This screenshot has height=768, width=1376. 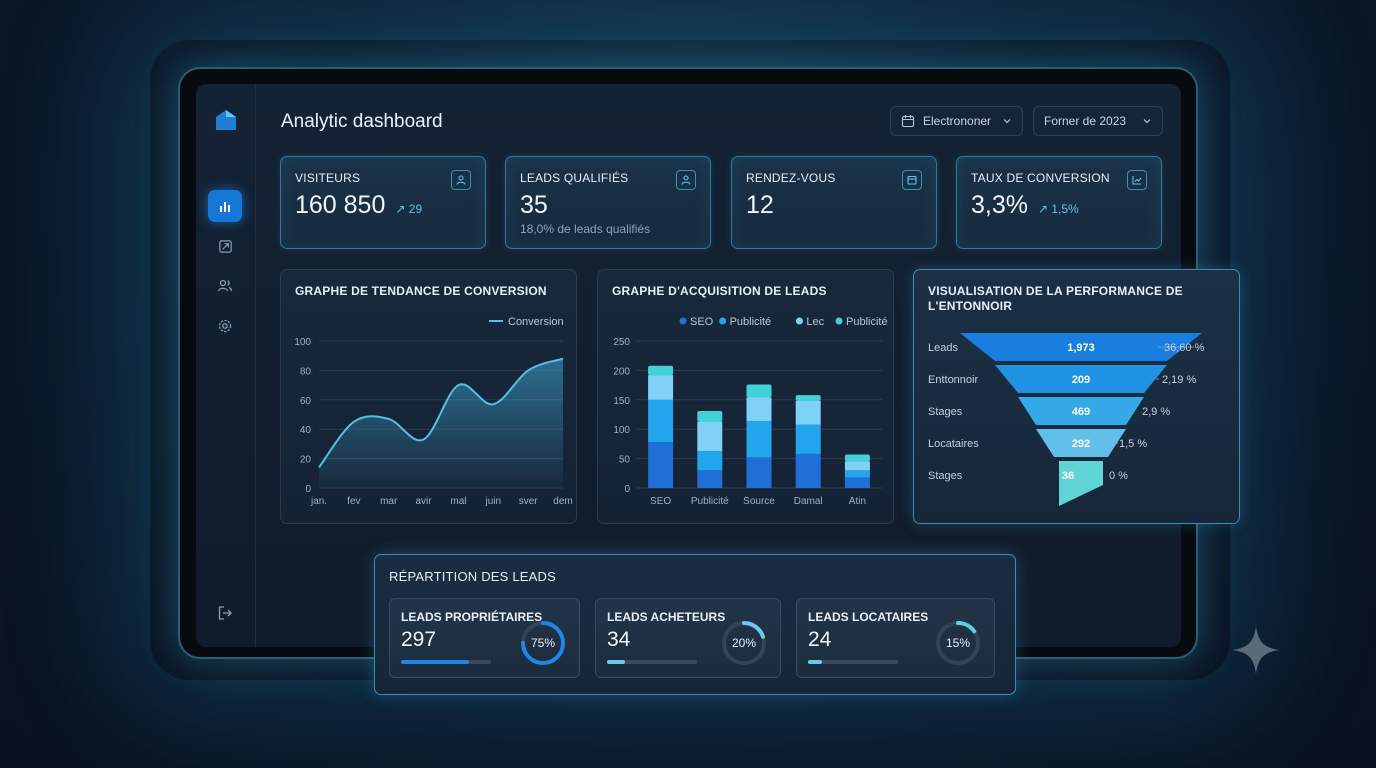 What do you see at coordinates (1085, 121) in the screenshot?
I see `period-filter-label: Forner de 2023` at bounding box center [1085, 121].